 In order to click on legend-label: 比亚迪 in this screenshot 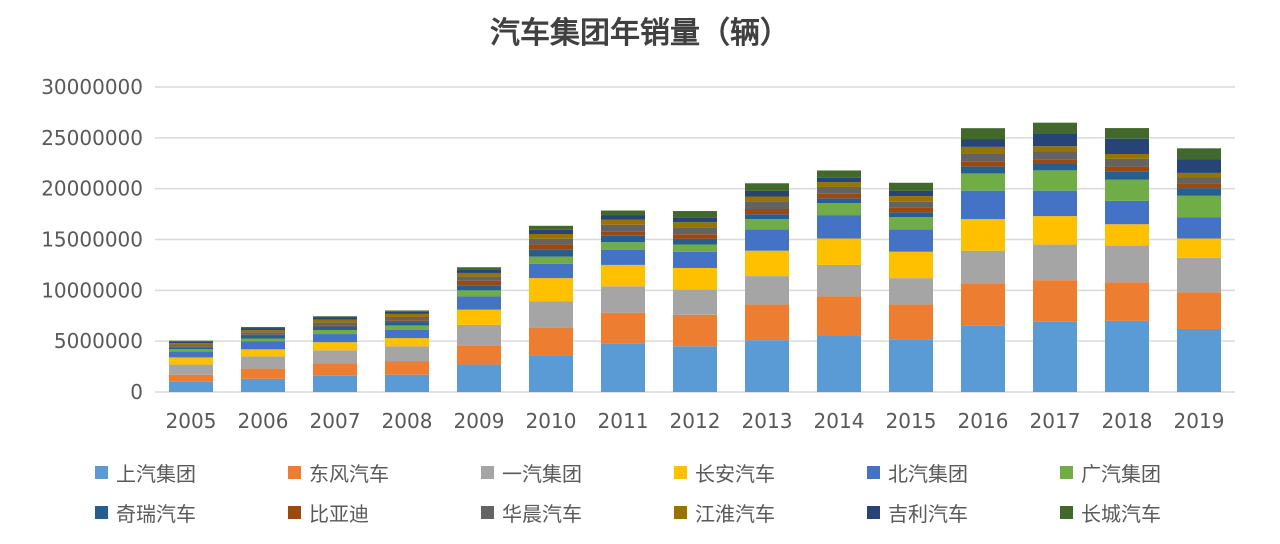, I will do `click(339, 513)`.